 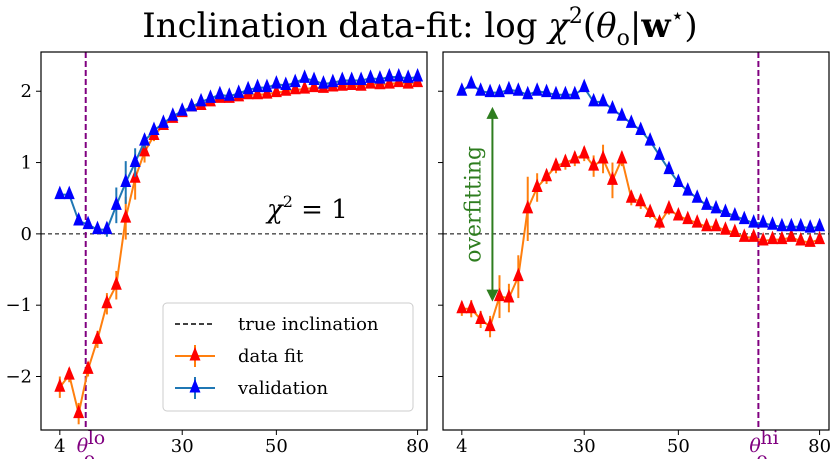 I want to click on arrow-head-down, so click(x=492, y=295).